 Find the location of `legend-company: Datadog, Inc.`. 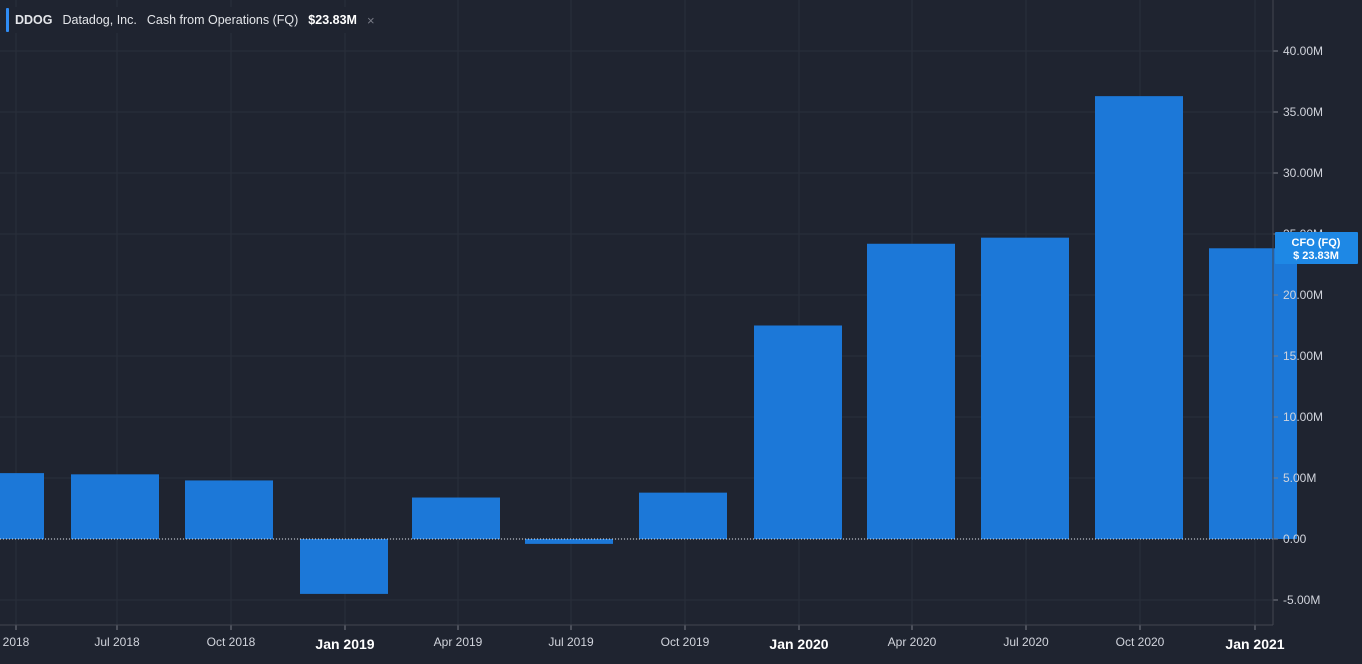

legend-company: Datadog, Inc. is located at coordinates (99, 20).